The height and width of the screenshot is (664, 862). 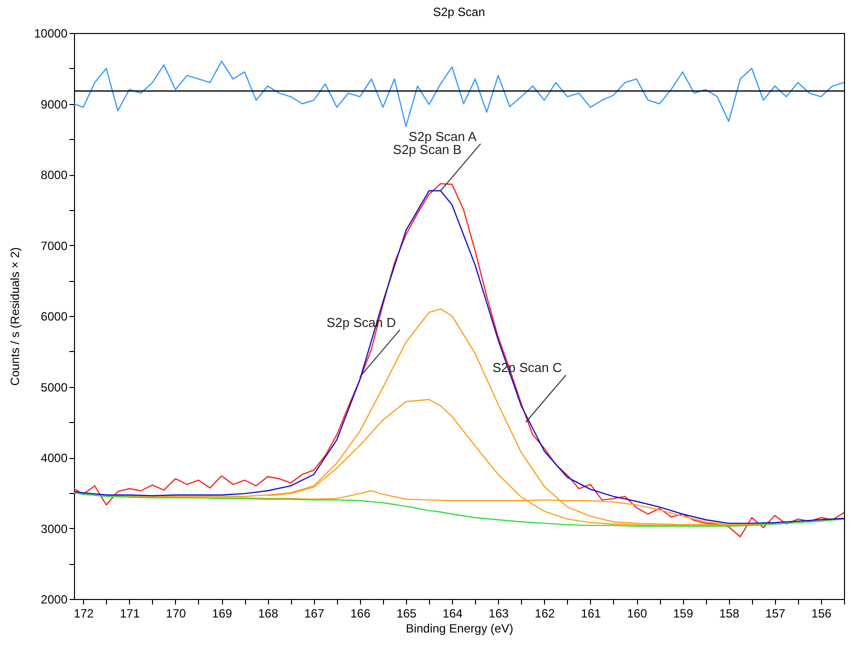 What do you see at coordinates (545, 613) in the screenshot?
I see `x-tick-label: 162` at bounding box center [545, 613].